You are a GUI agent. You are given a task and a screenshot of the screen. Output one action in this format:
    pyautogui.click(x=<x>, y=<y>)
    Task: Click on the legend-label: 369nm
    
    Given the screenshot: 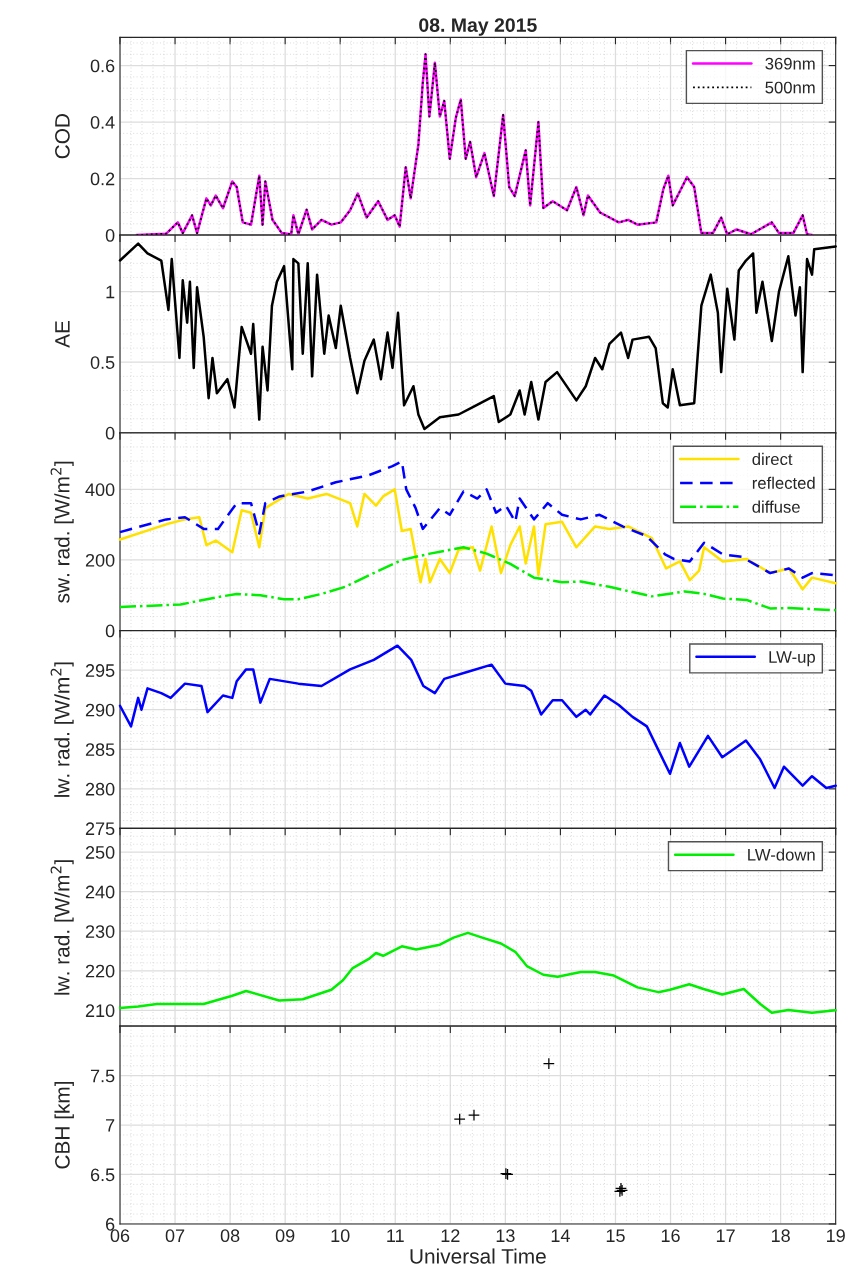 What is the action you would take?
    pyautogui.click(x=790, y=63)
    